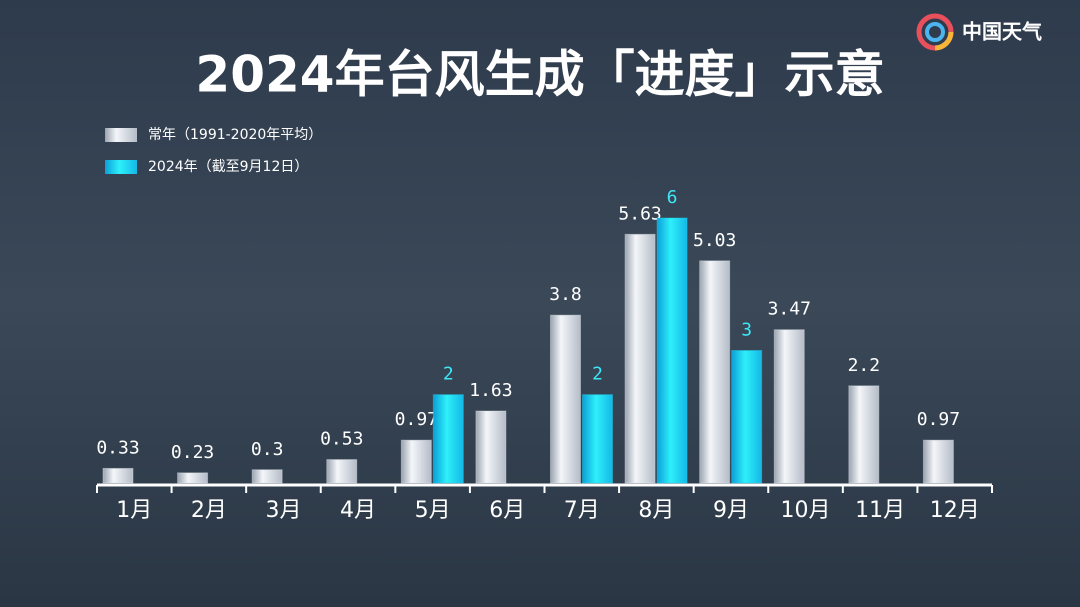 This screenshot has width=1080, height=607. What do you see at coordinates (433, 510) in the screenshot?
I see `x-tick-label: 5月` at bounding box center [433, 510].